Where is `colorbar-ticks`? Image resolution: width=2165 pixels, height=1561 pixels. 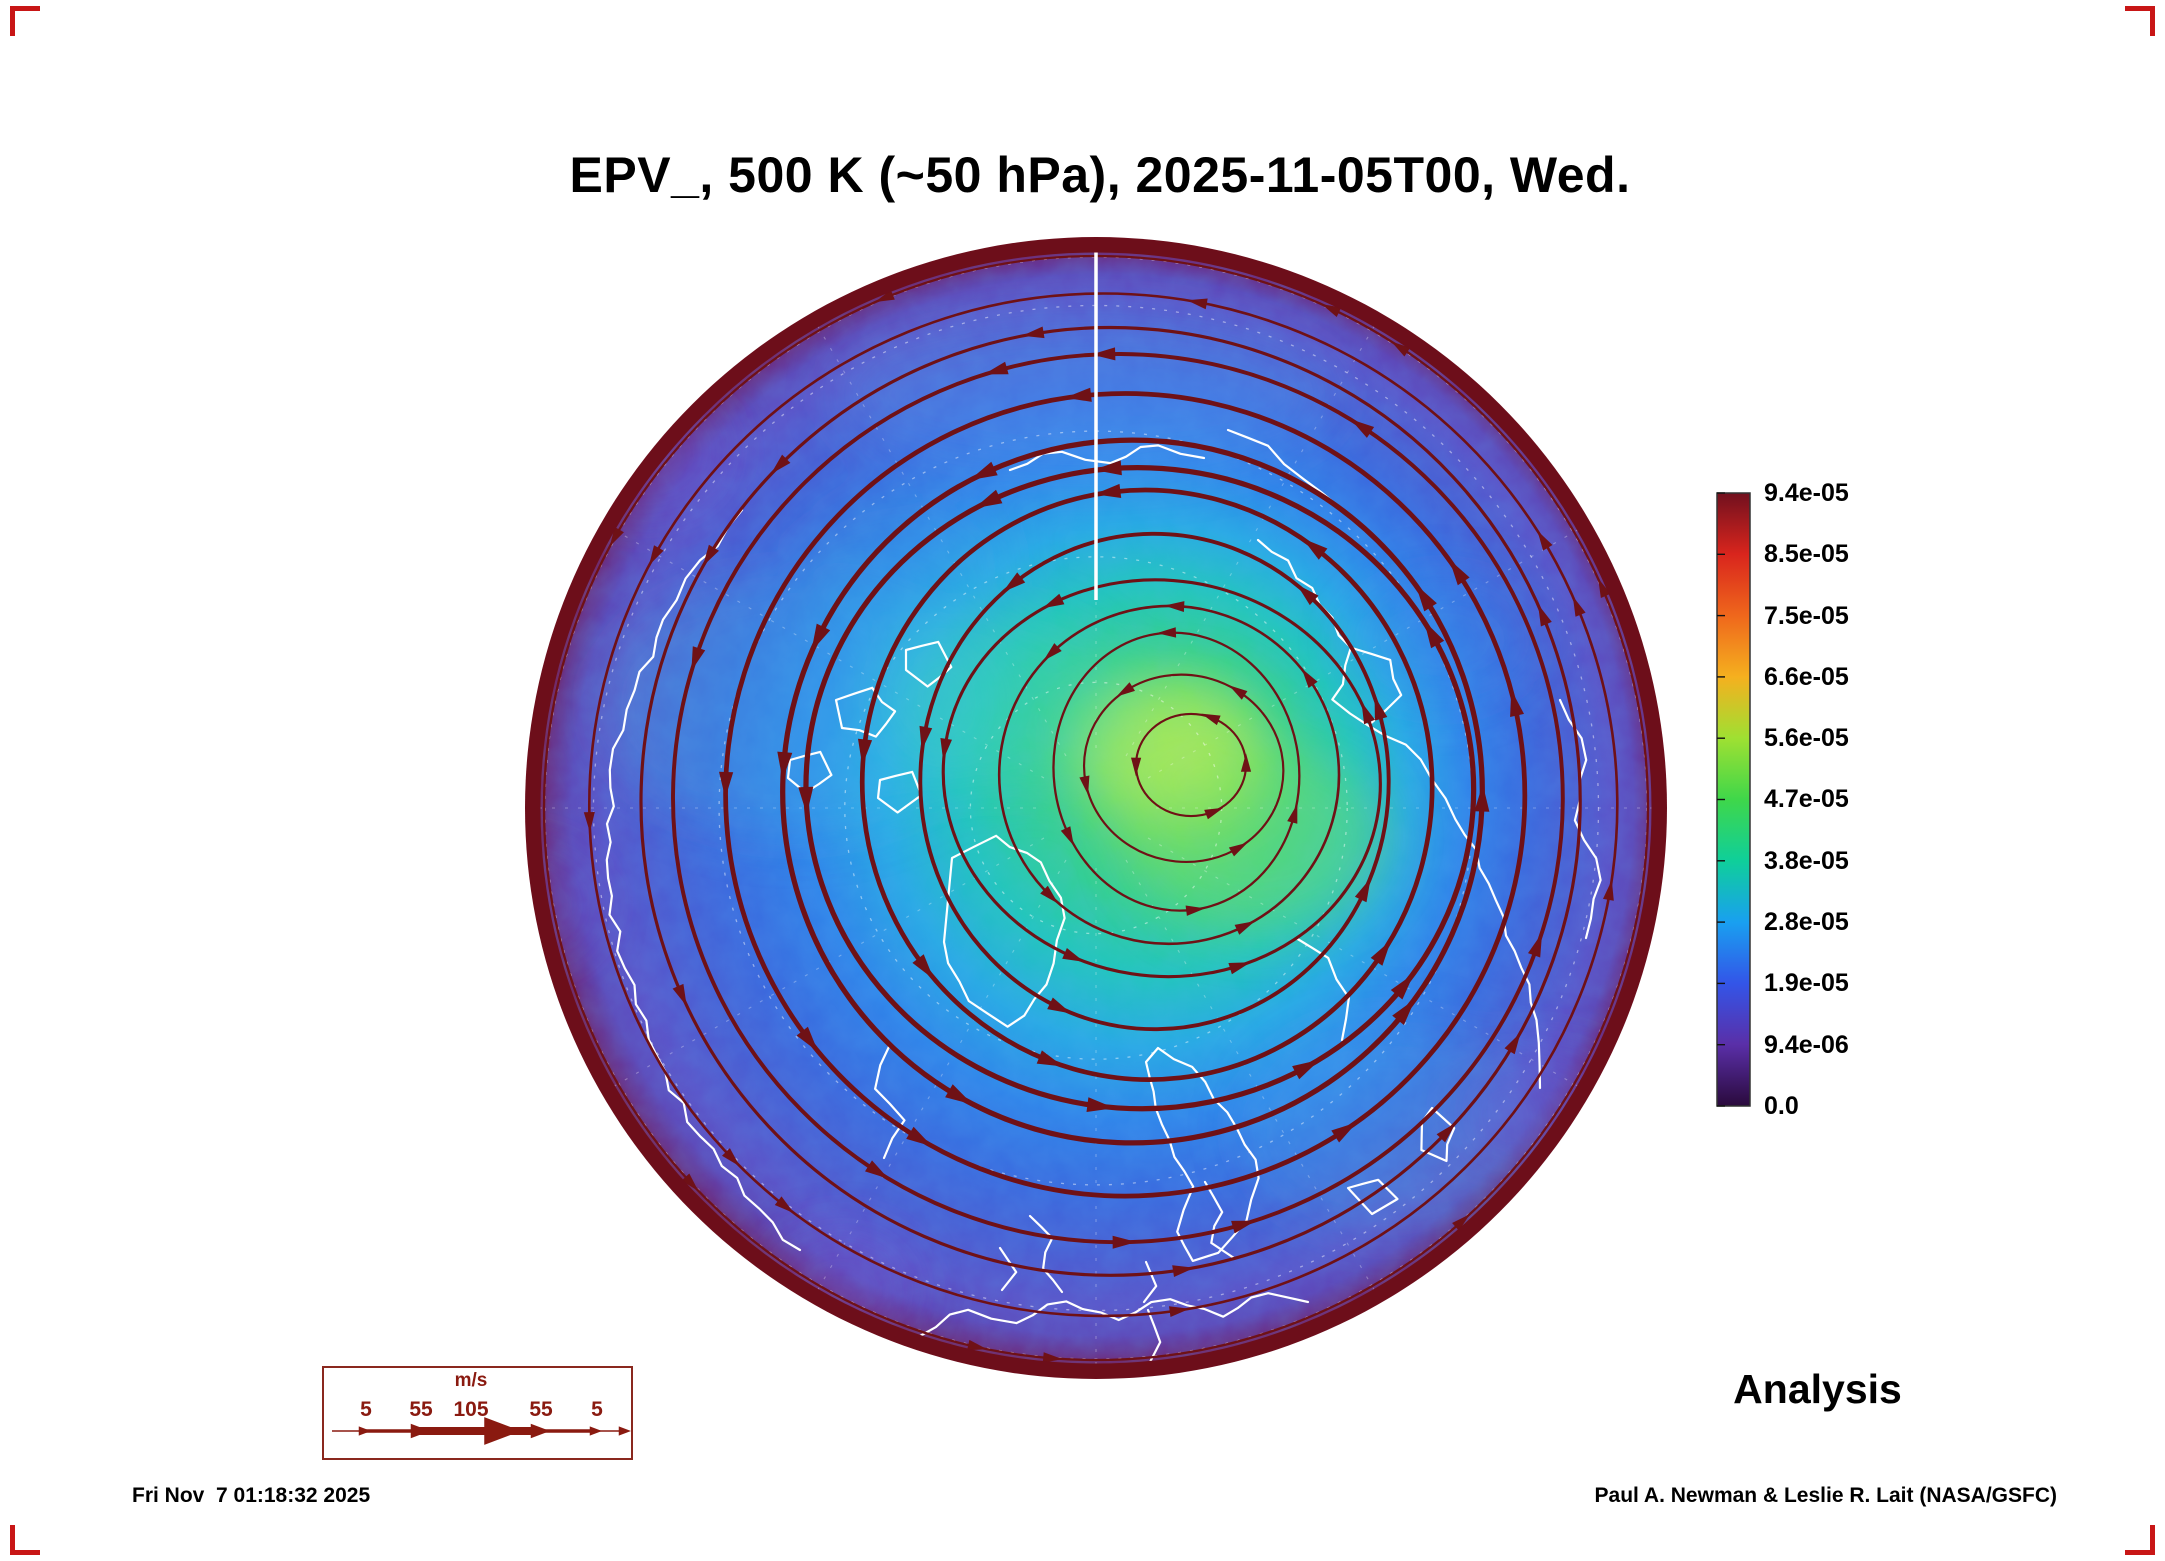 colorbar-ticks is located at coordinates (1721, 799).